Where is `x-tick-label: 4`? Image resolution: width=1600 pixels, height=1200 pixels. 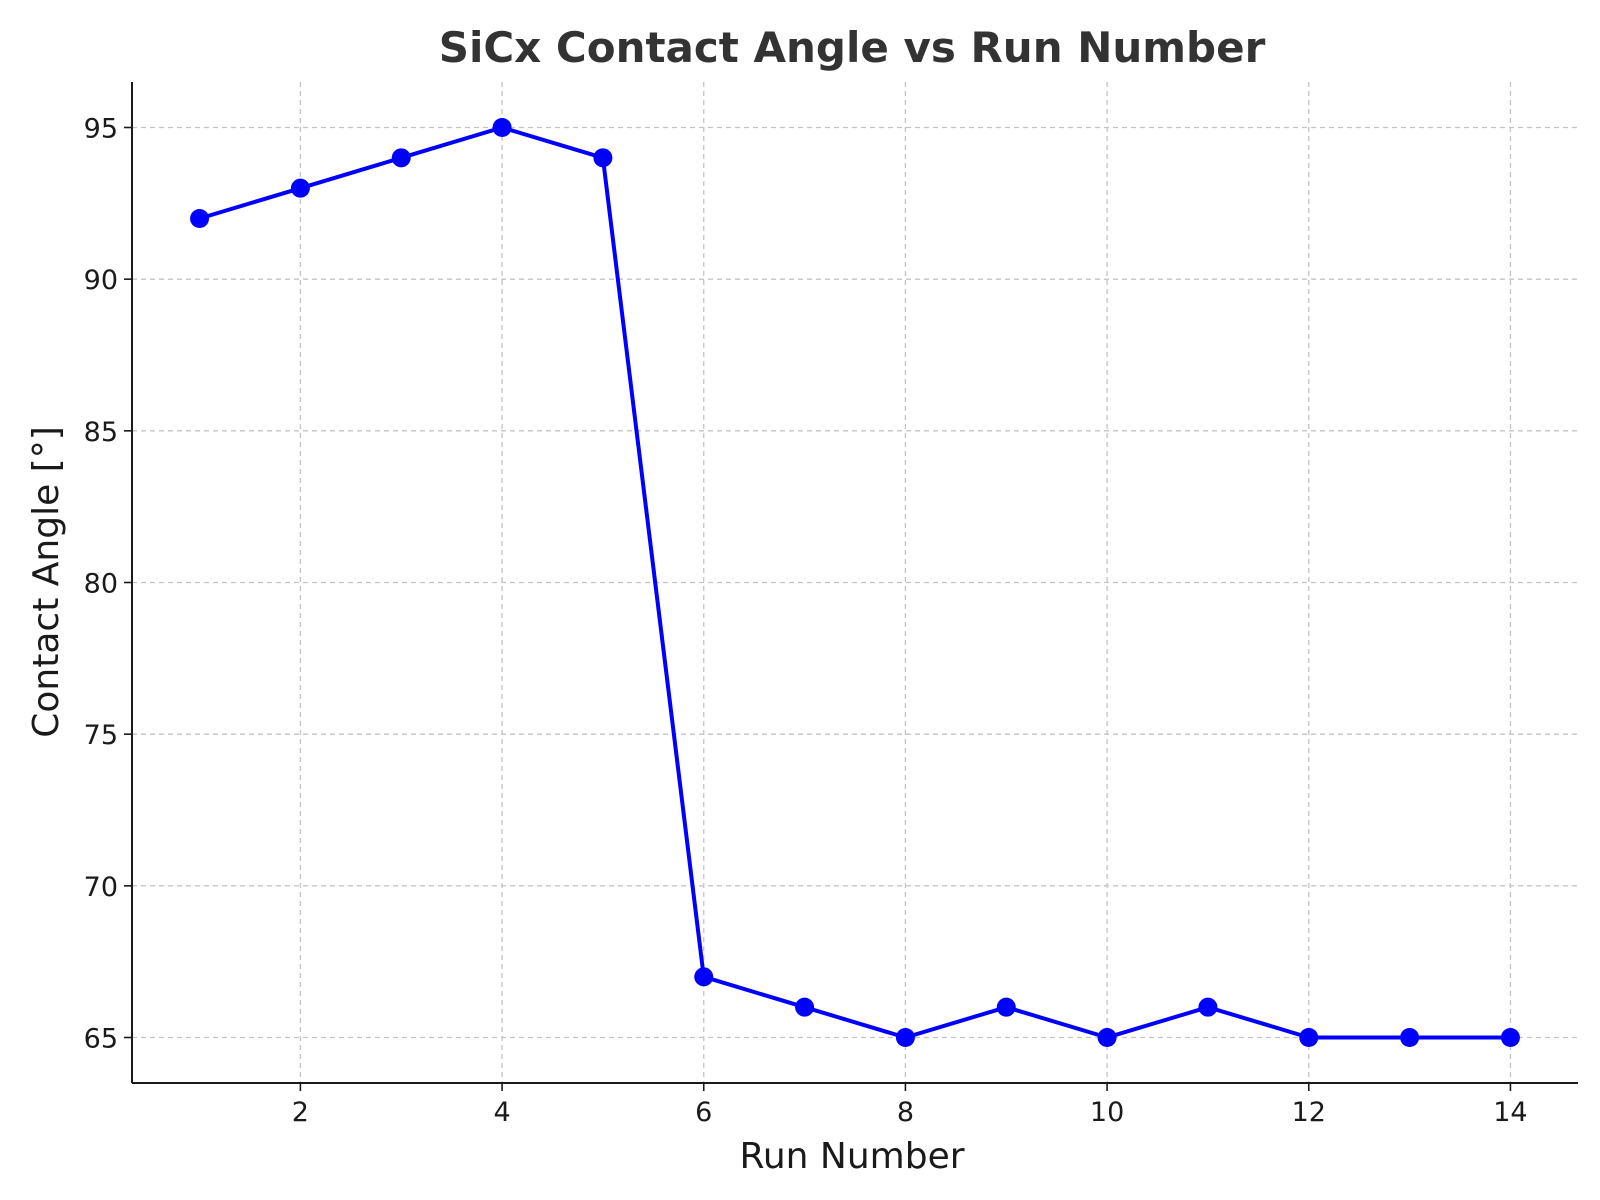 x-tick-label: 4 is located at coordinates (501, 1112).